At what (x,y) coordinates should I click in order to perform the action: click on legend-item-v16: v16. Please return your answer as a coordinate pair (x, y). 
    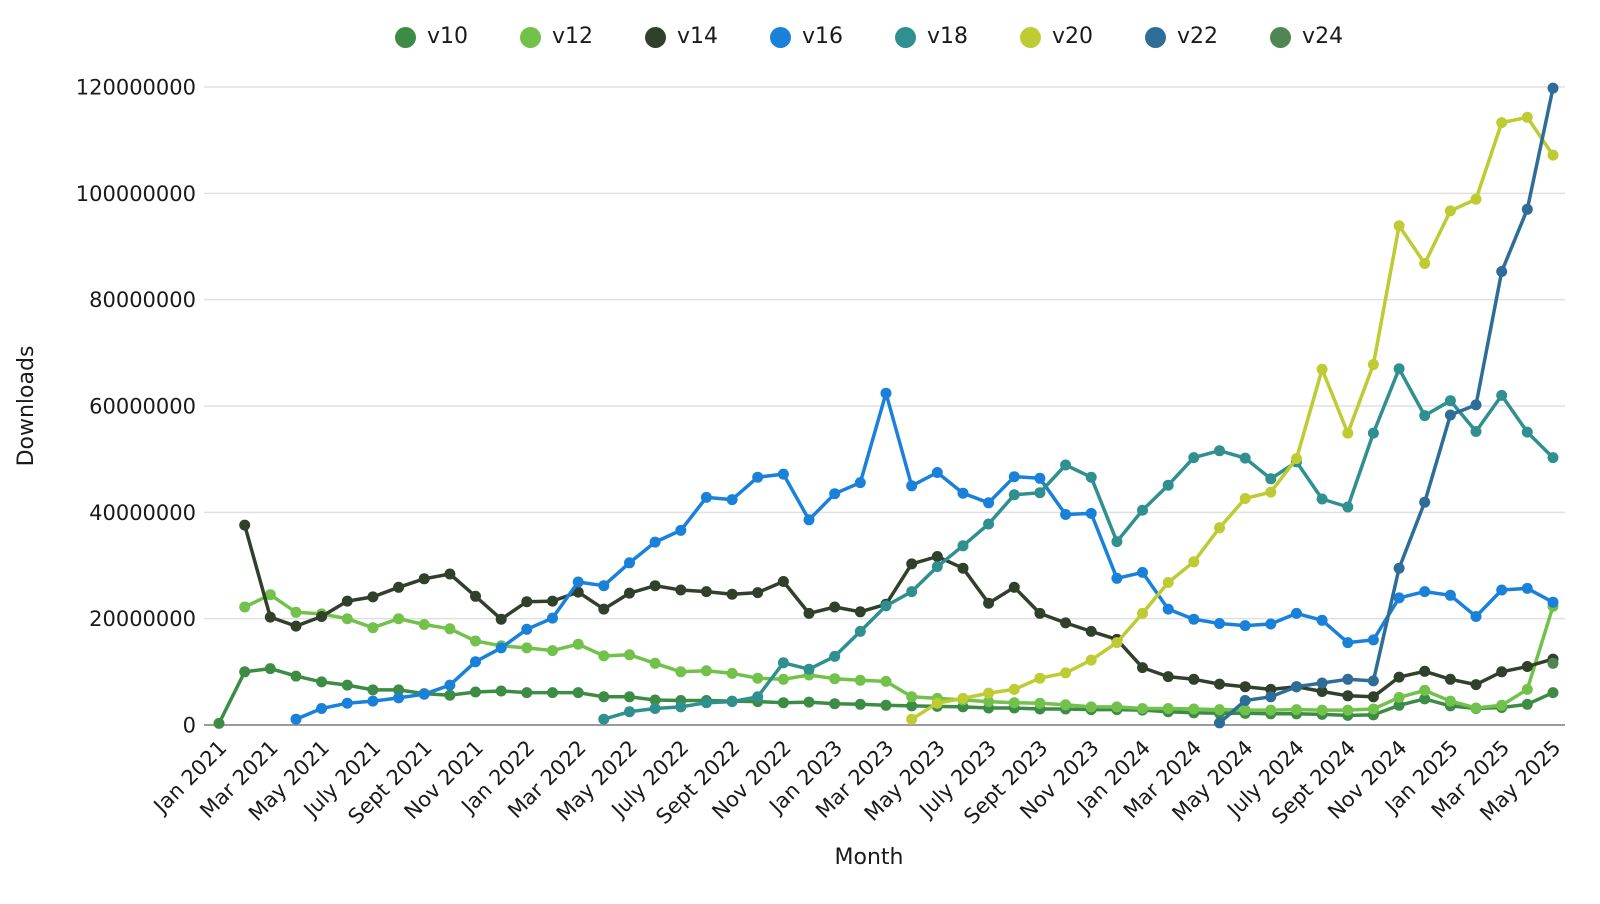
    Looking at the image, I should click on (806, 36).